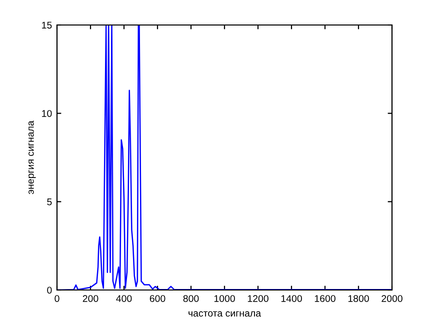 The width and height of the screenshot is (433, 325). Describe the element at coordinates (191, 298) in the screenshot. I see `x-tick-label: 800` at that location.